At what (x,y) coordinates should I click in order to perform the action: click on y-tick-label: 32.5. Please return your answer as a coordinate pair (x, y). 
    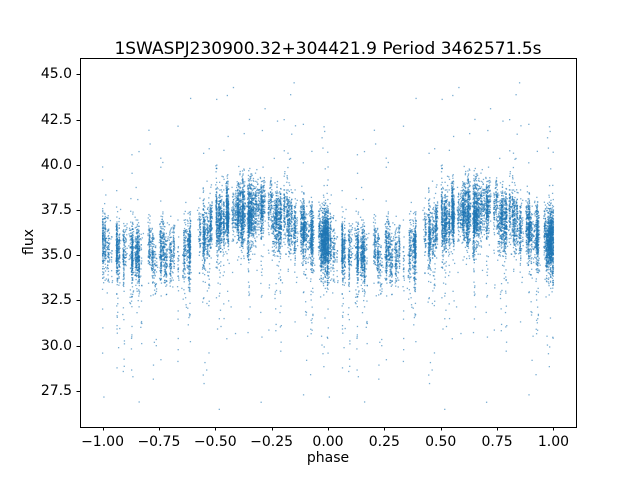
    Looking at the image, I should click on (56, 300).